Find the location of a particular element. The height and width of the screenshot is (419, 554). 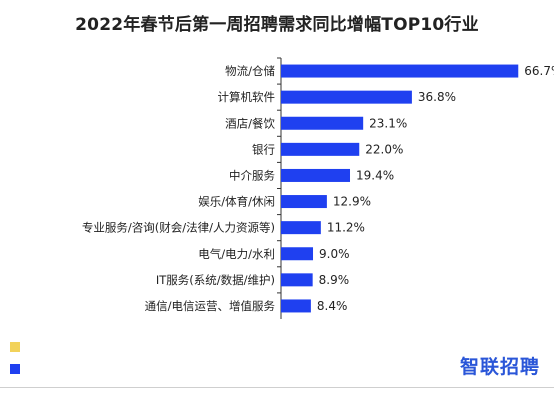

legend-swatch-blue is located at coordinates (15, 369).